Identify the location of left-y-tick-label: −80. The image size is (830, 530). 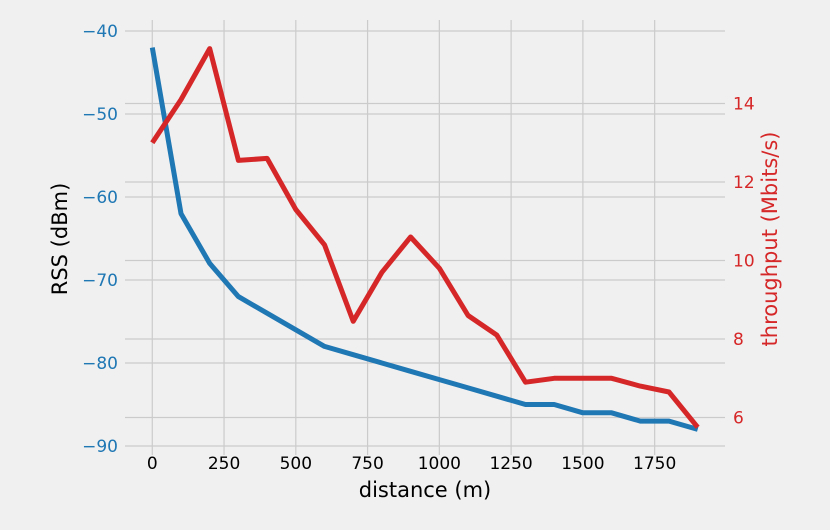
(100, 364).